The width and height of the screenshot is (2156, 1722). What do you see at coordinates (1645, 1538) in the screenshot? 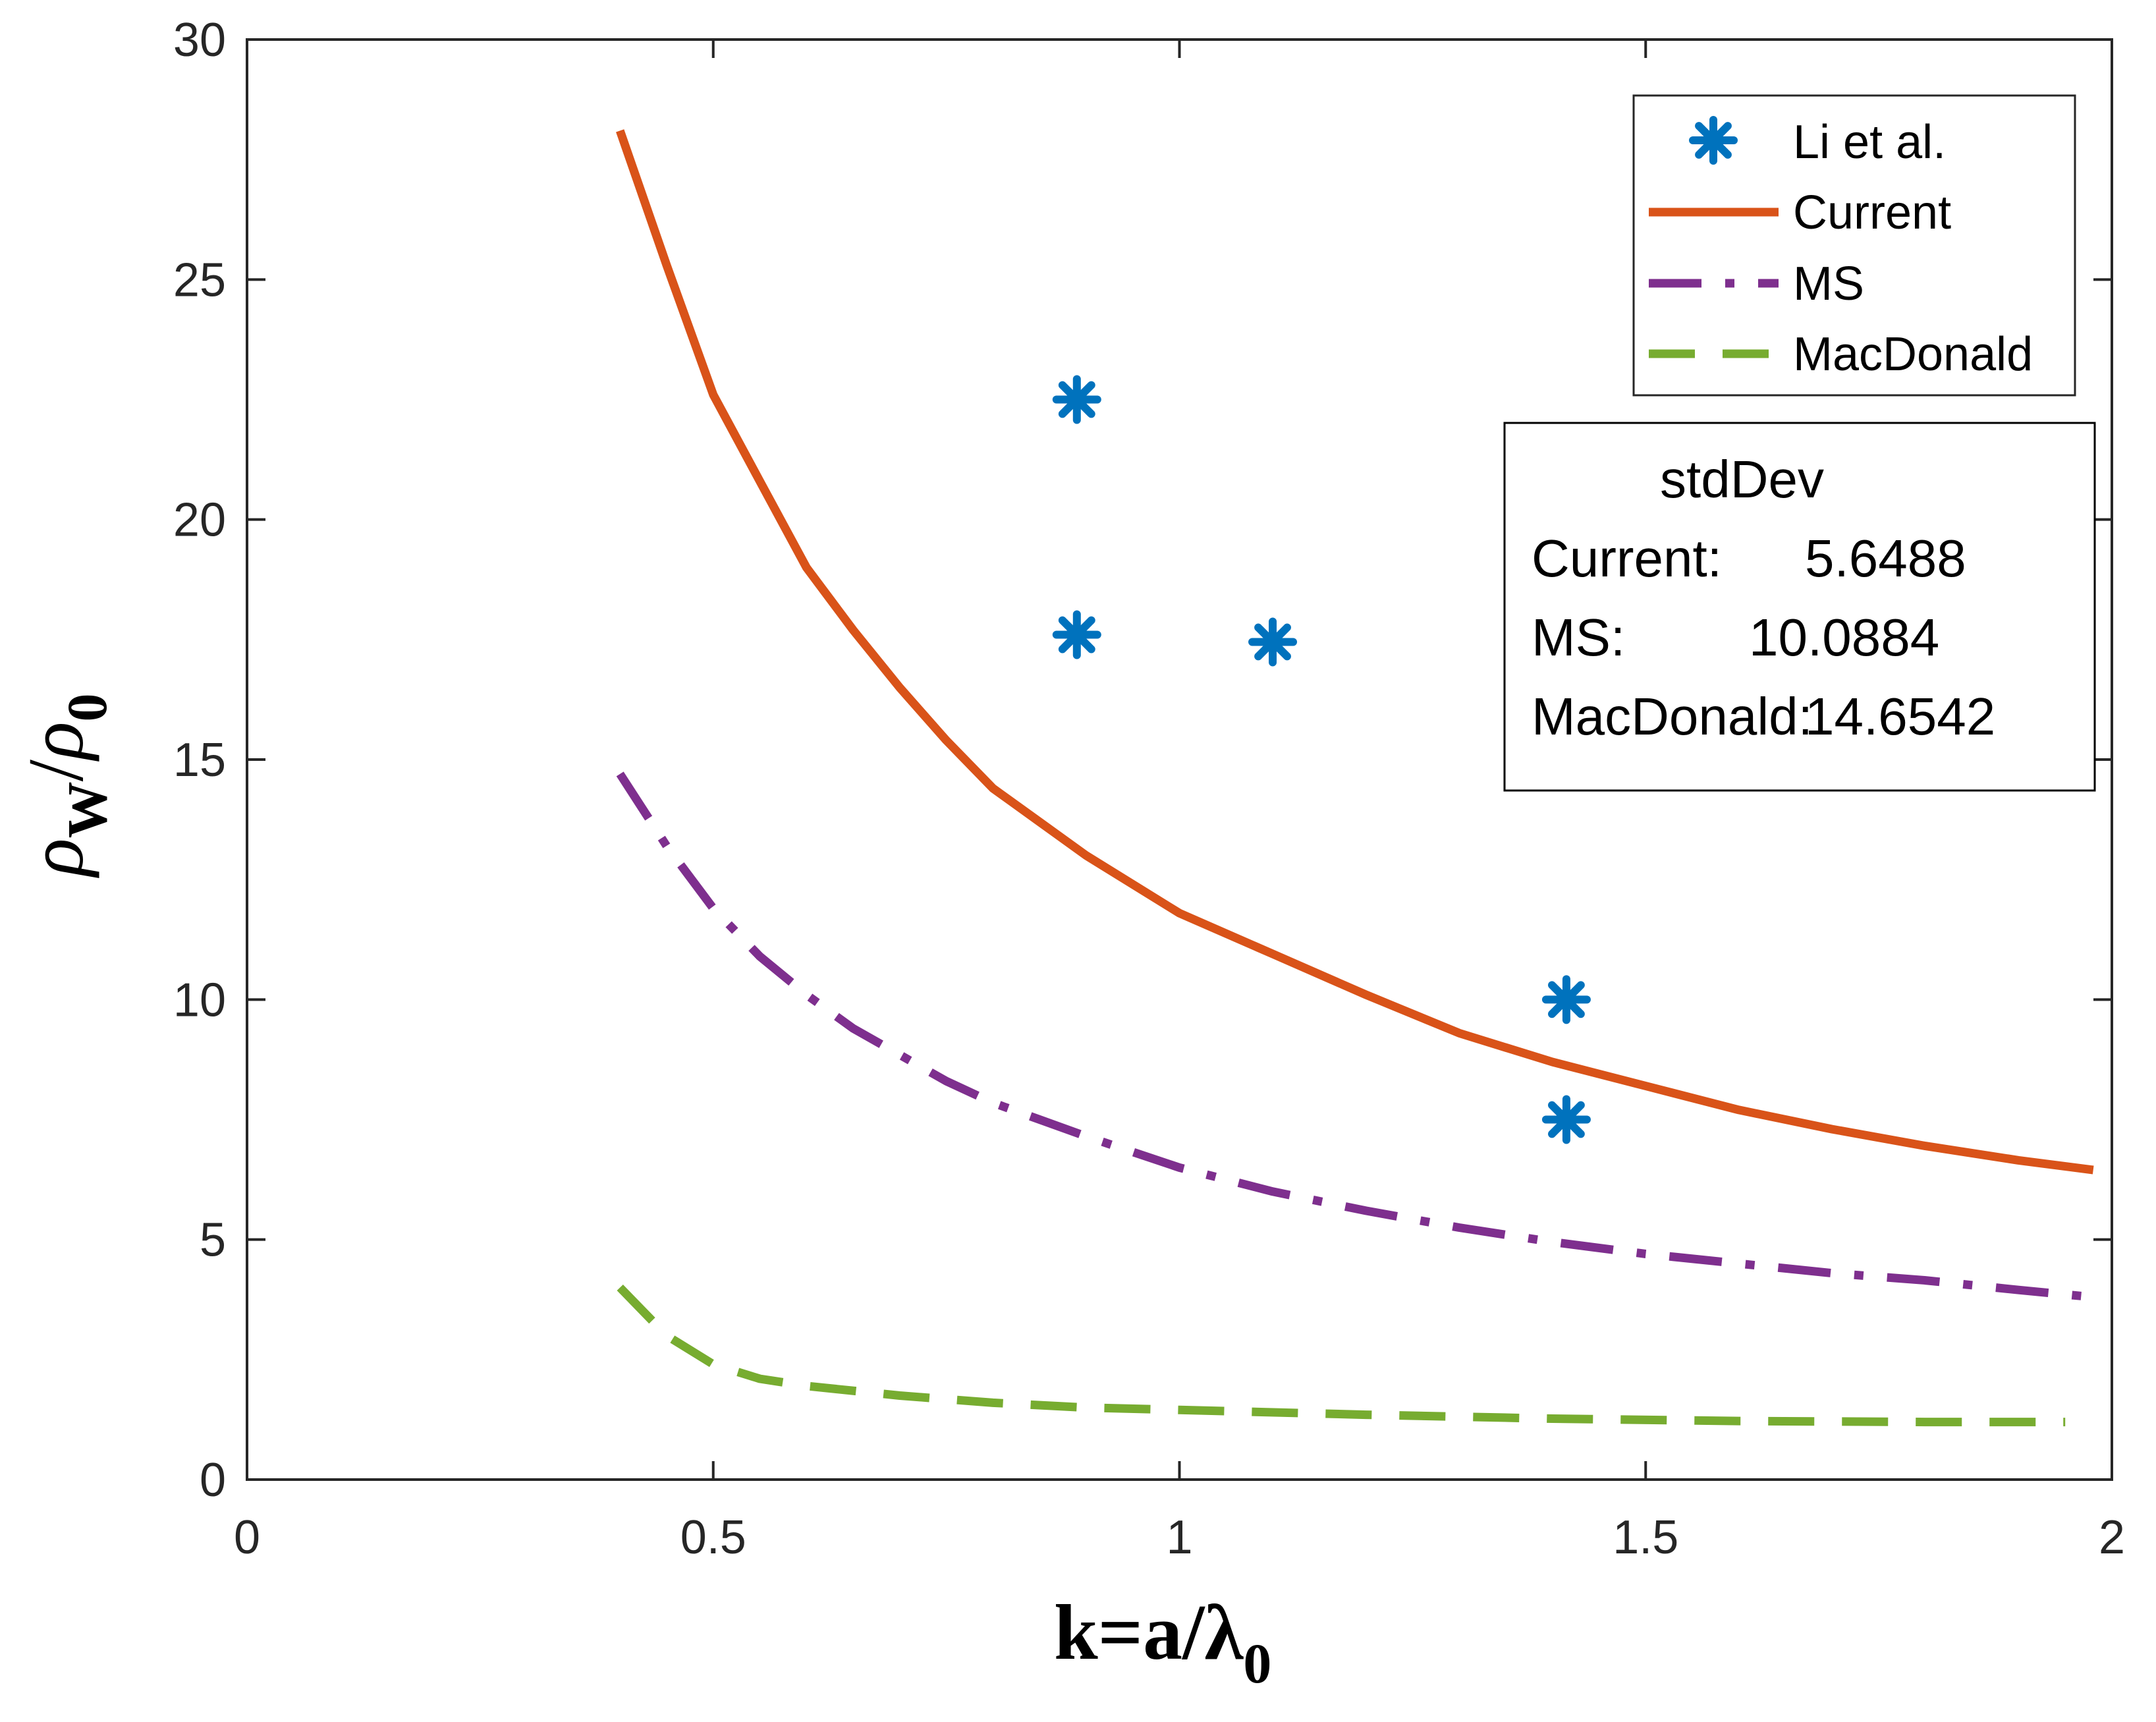
I see `x-tick-label: 1.5` at bounding box center [1645, 1538].